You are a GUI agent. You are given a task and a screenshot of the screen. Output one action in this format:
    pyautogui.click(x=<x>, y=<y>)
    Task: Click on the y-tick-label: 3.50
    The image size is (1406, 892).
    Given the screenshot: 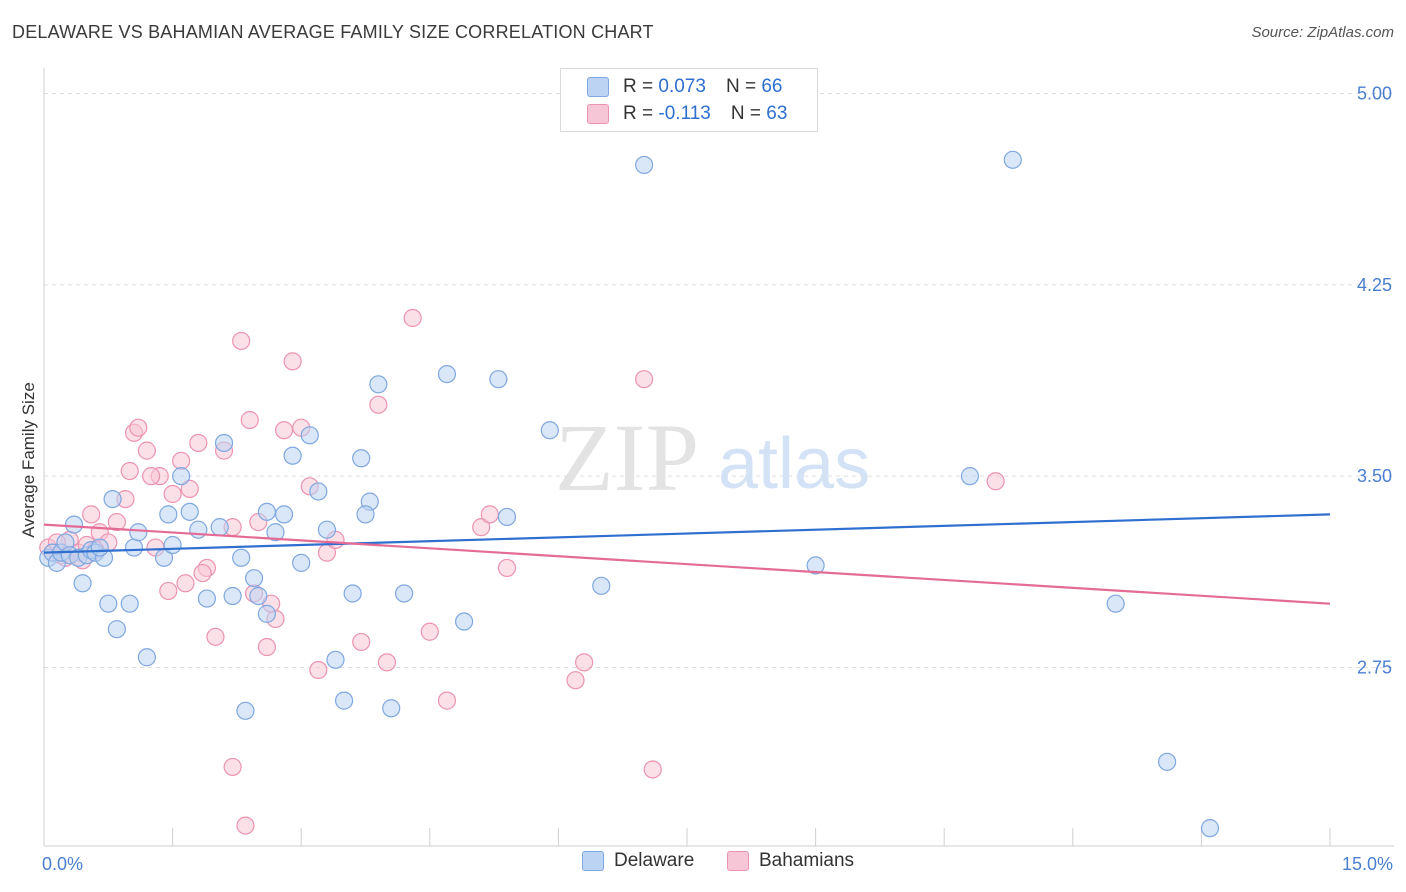 What is the action you would take?
    pyautogui.click(x=1374, y=476)
    